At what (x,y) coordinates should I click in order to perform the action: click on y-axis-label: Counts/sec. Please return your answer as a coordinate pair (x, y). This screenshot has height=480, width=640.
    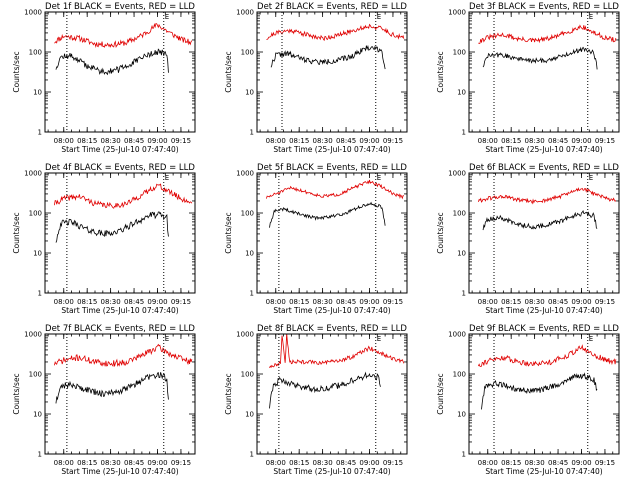
    Looking at the image, I should click on (16, 393).